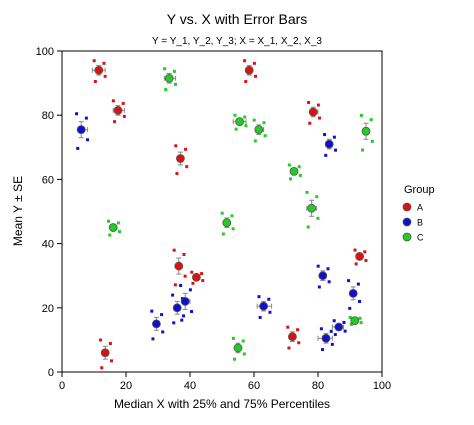  What do you see at coordinates (48, 116) in the screenshot?
I see `y-tick-label: 80` at bounding box center [48, 116].